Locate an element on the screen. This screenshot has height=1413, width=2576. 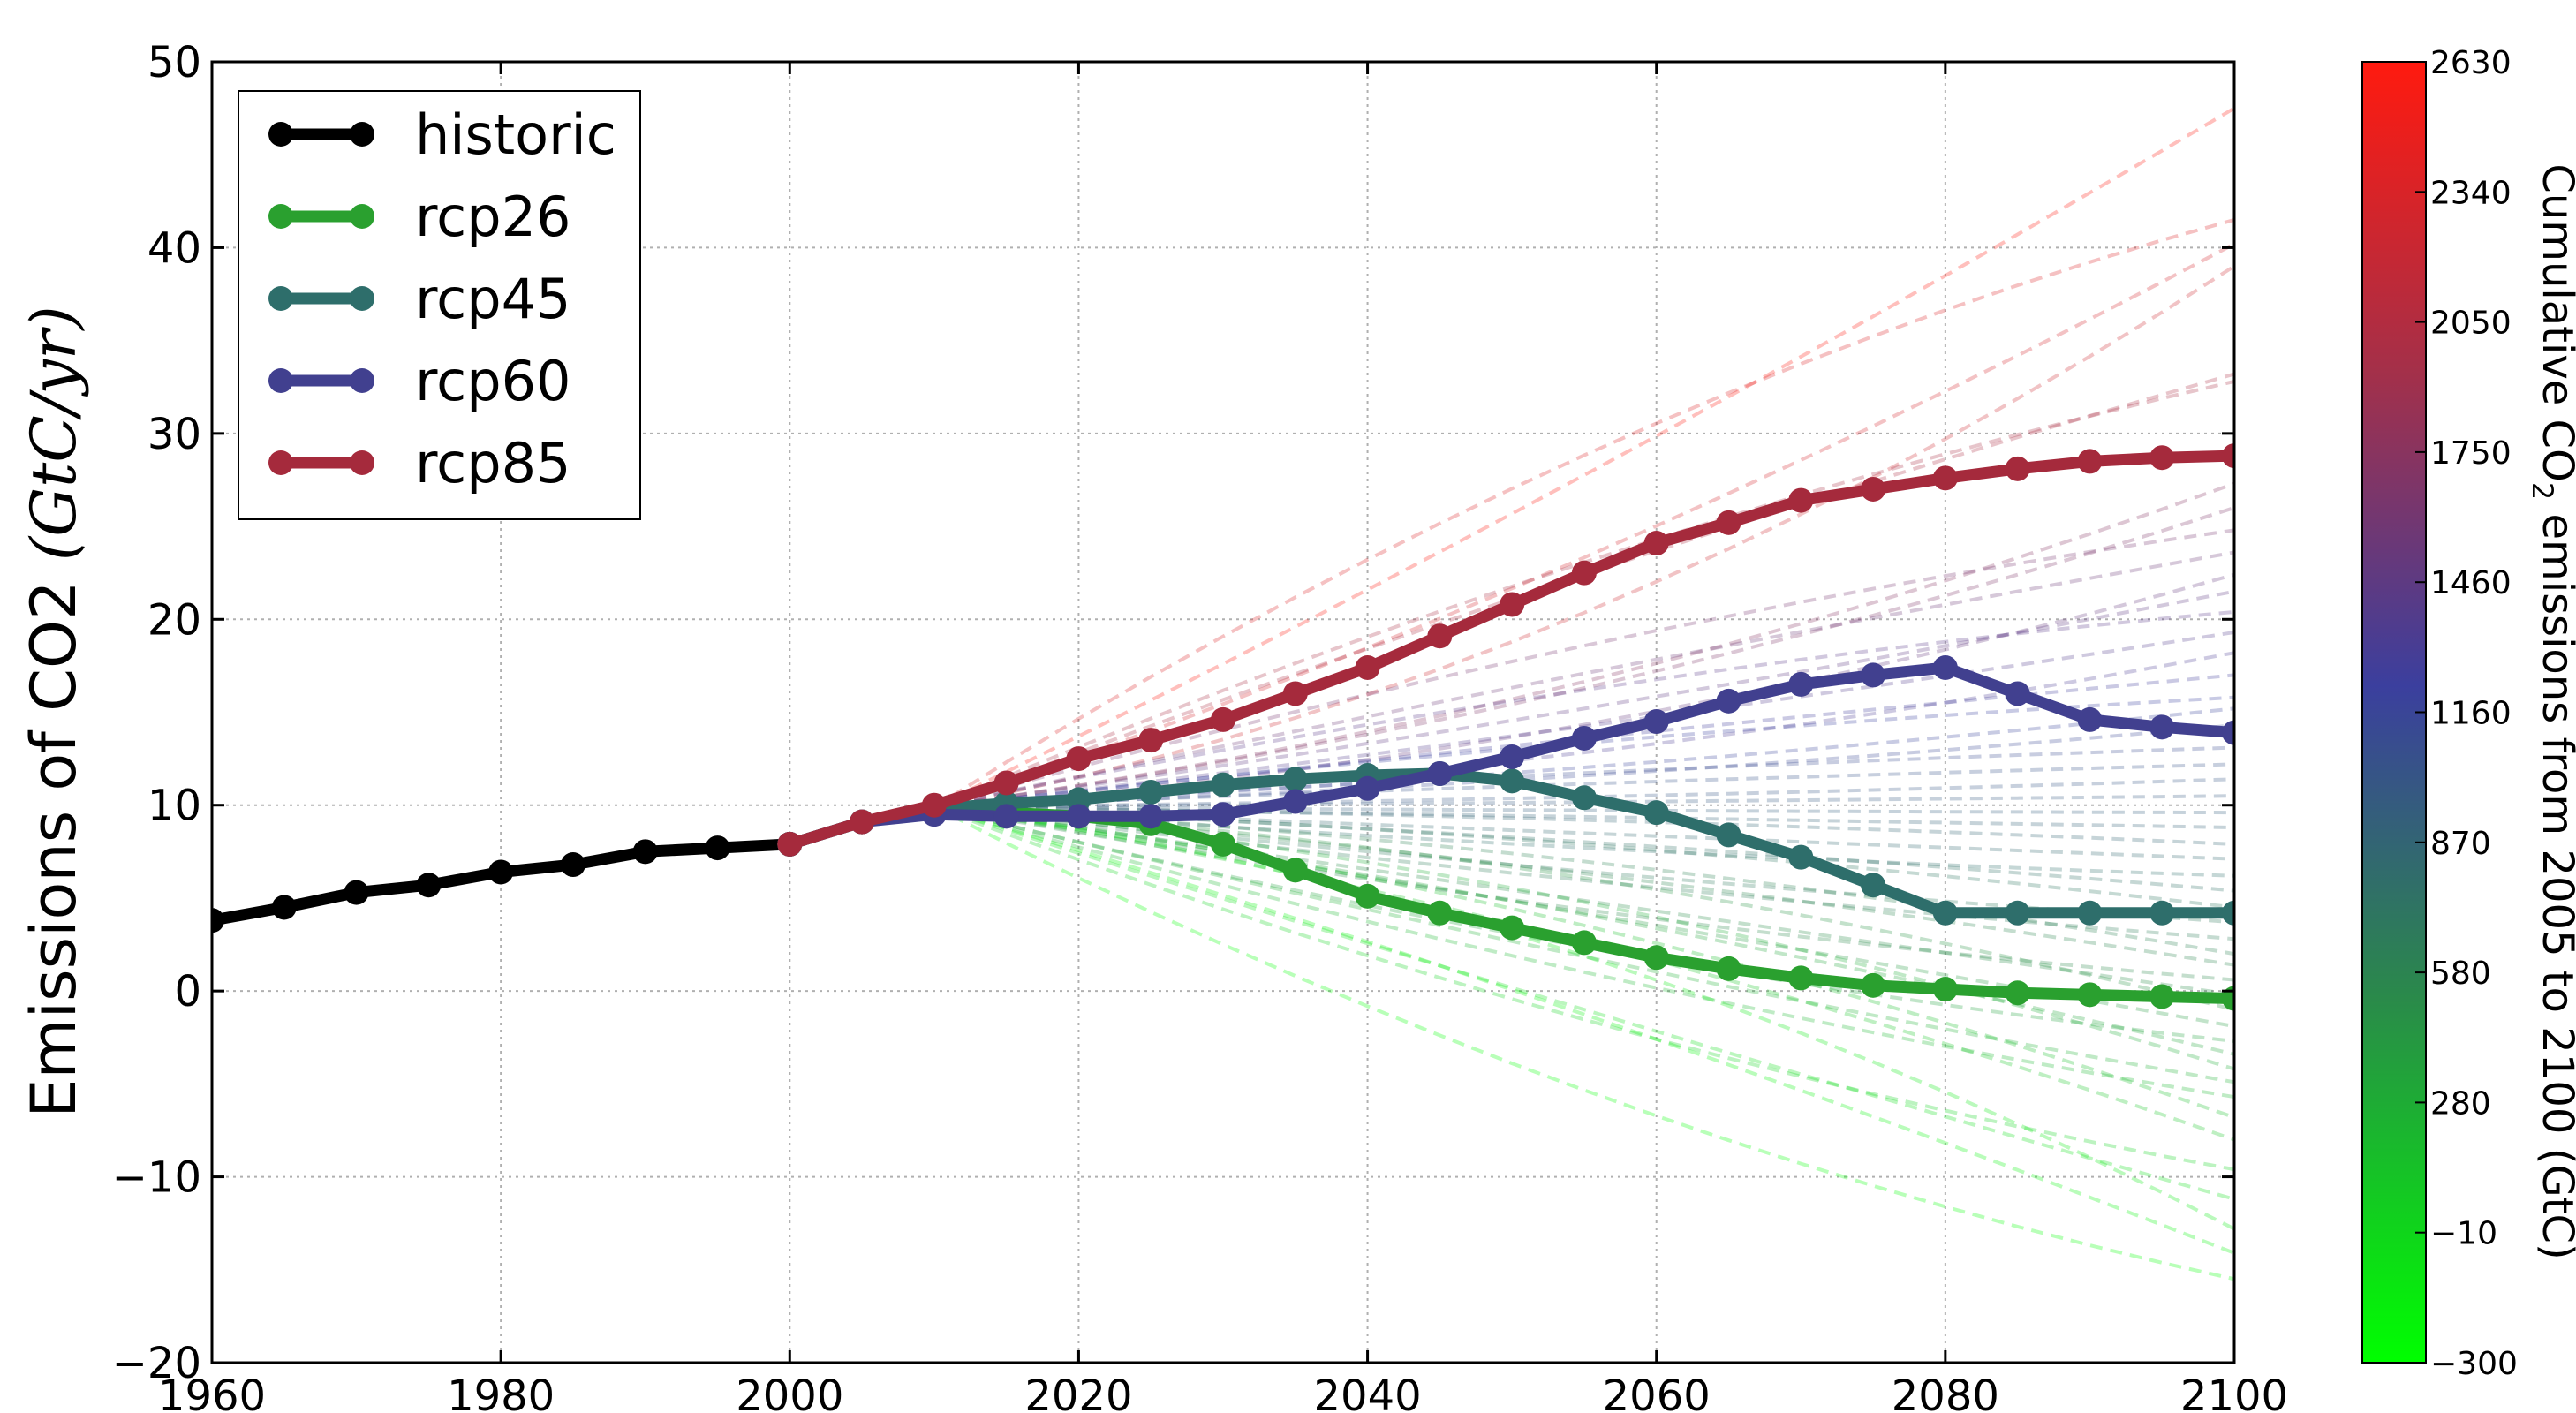
colorbar-tick-label: 1750 is located at coordinates (2471, 453).